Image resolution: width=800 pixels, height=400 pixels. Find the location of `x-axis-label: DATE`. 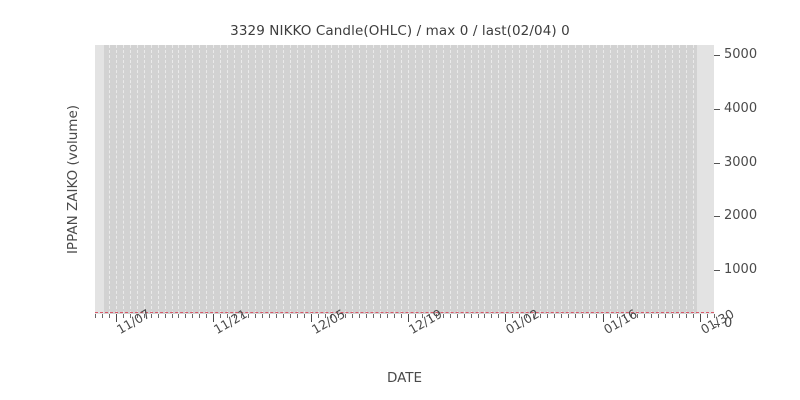

x-axis-label: DATE is located at coordinates (404, 378).